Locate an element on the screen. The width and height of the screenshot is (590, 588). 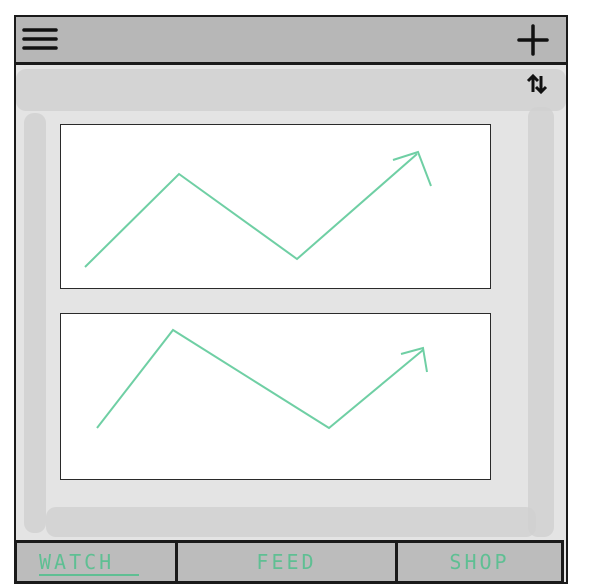
tab-shop-label: SHOP is located at coordinates (479, 562).